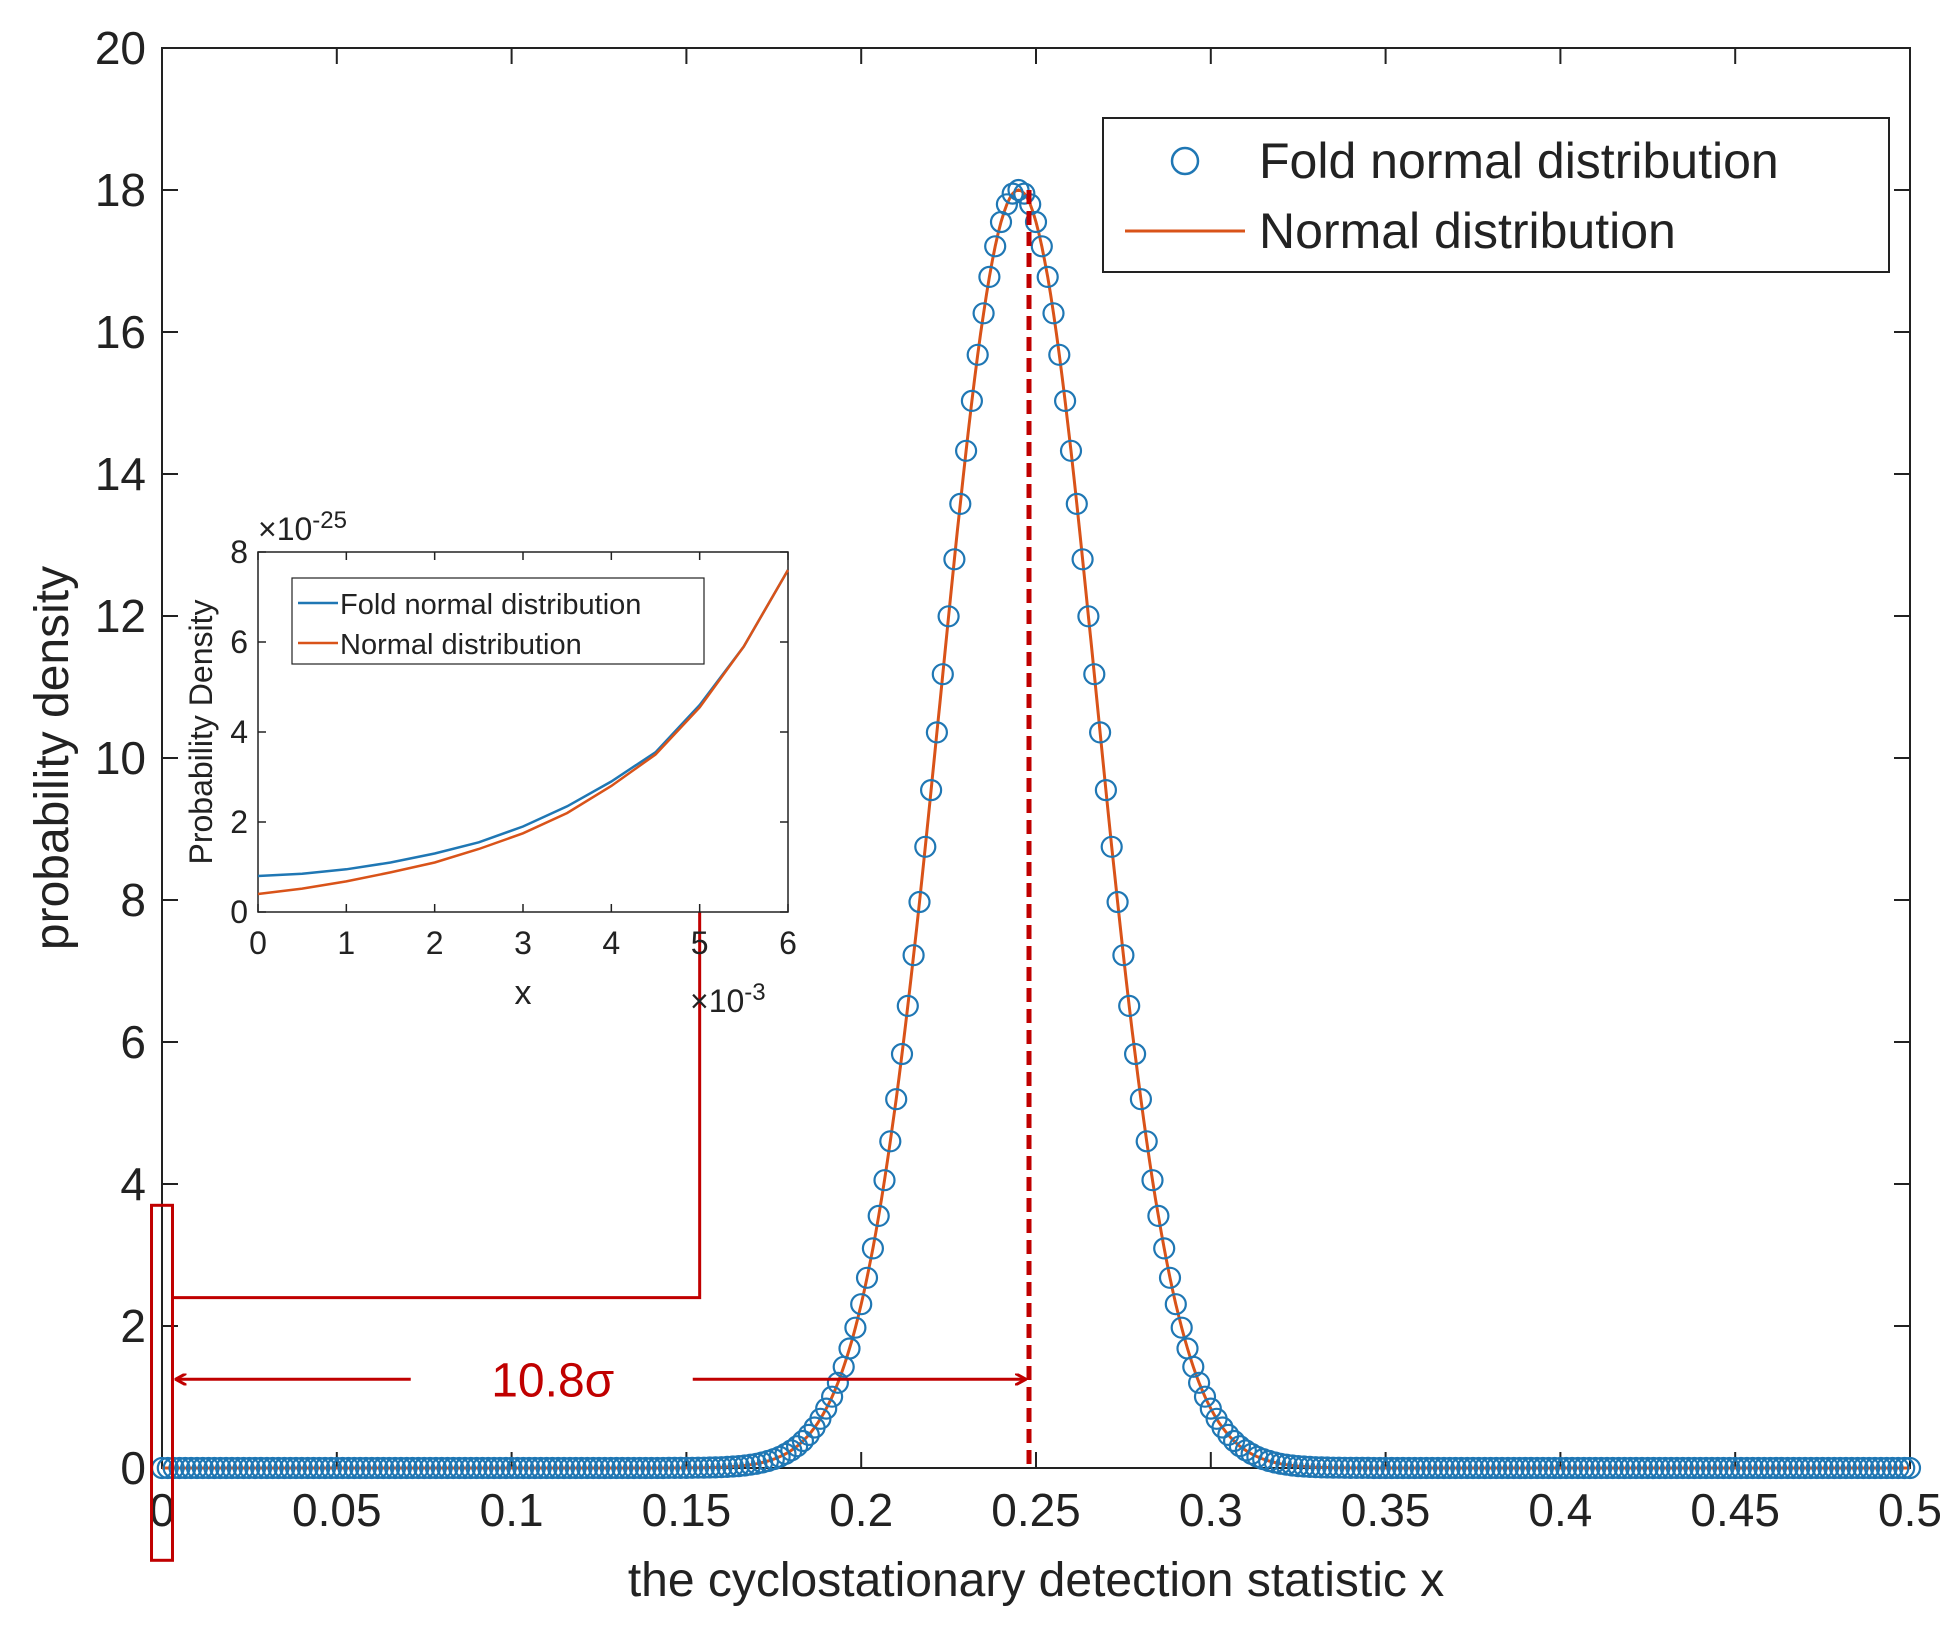 The image size is (1957, 1631). I want to click on x-tick-label: 0.25, so click(1036, 1510).